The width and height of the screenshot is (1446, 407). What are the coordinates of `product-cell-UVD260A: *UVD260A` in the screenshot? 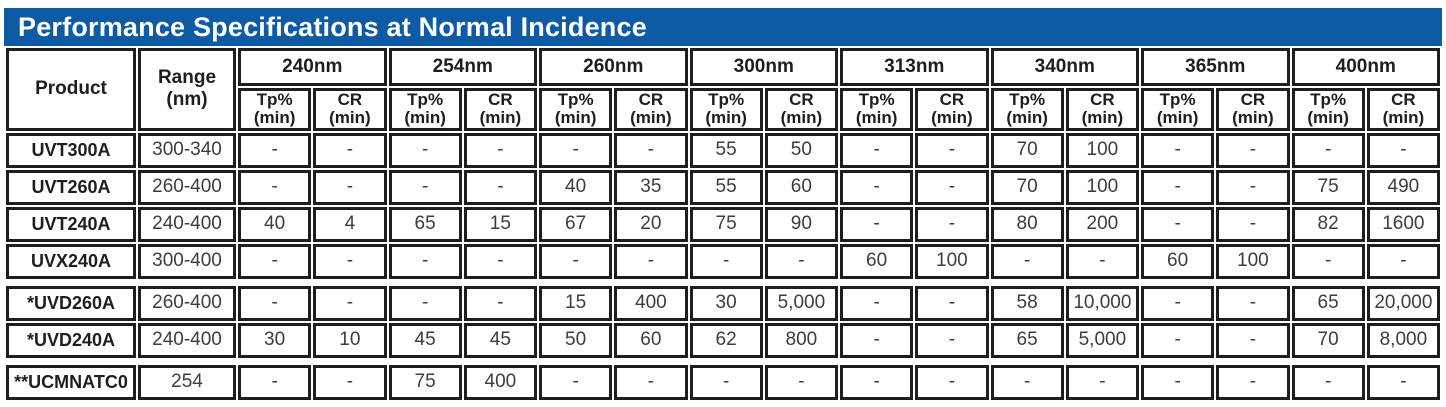 It's located at (71, 303).